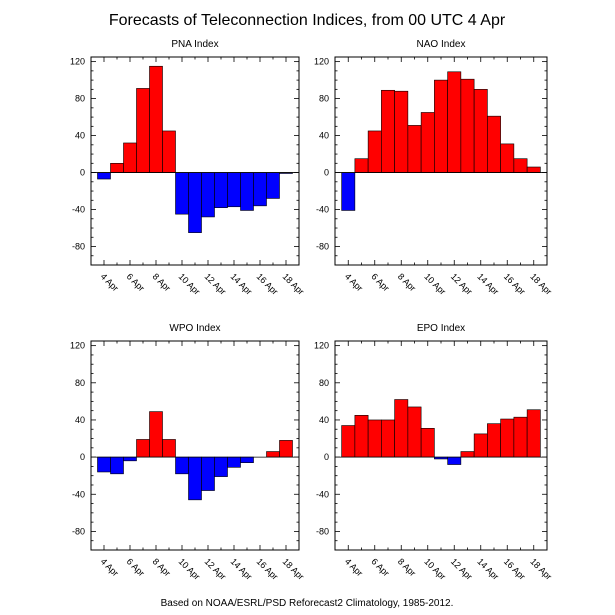  Describe the element at coordinates (194, 44) in the screenshot. I see `panel-title: PNA Index` at that location.